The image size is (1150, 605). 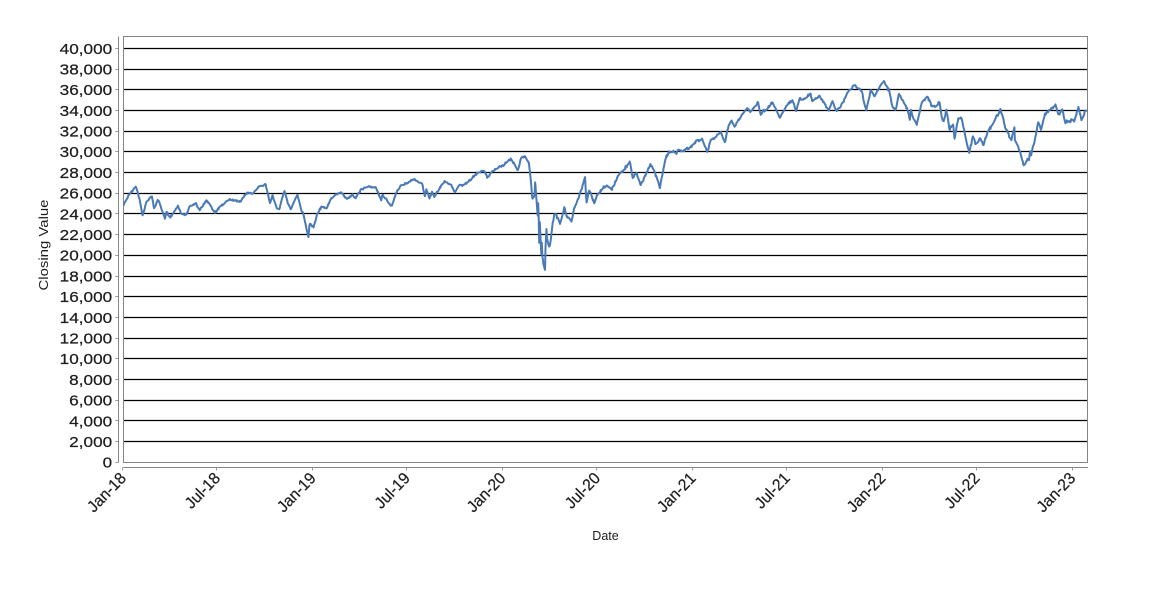 What do you see at coordinates (86, 90) in the screenshot?
I see `svg-text: 36,000` at bounding box center [86, 90].